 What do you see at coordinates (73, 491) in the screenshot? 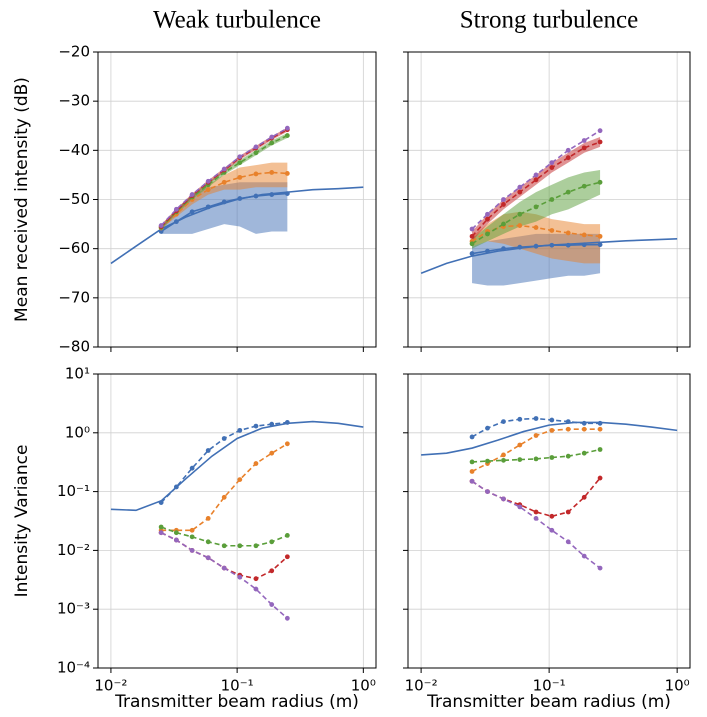
I see `y-tick-label: 10⁻¹` at bounding box center [73, 491].